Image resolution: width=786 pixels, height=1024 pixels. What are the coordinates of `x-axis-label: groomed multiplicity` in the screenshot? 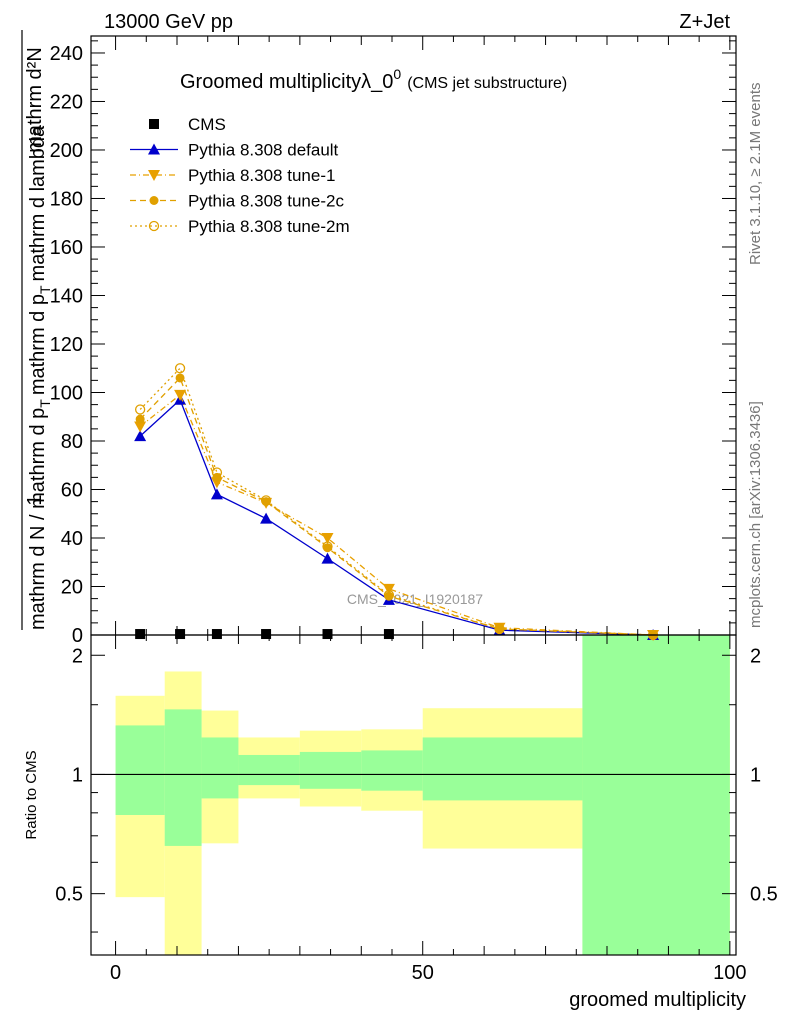 It's located at (657, 1000).